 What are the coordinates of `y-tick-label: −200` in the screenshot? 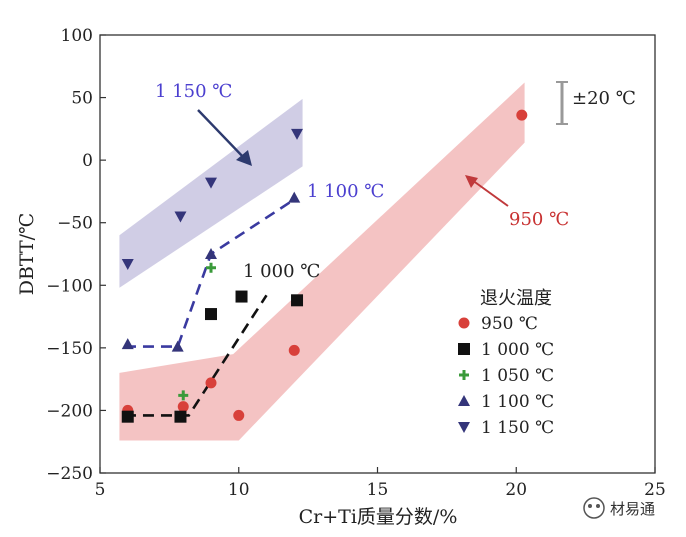 It's located at (69, 411).